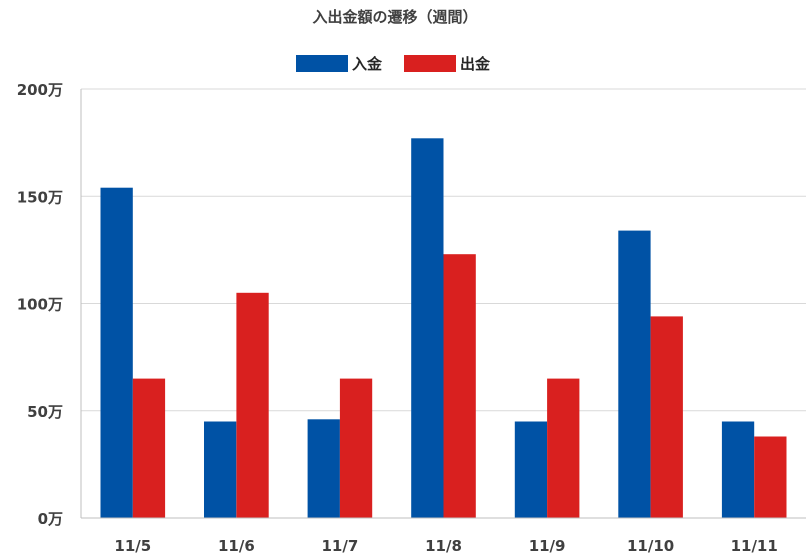 The height and width of the screenshot is (560, 806). I want to click on x-tick-label: 11/6, so click(236, 546).